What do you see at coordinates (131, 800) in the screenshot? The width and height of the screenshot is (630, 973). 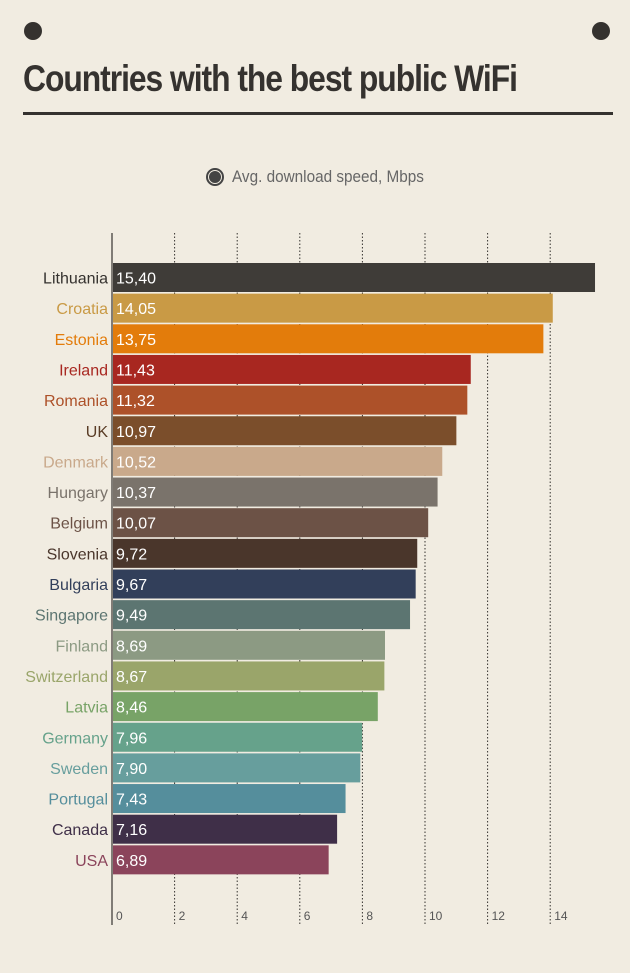 I see `bar-value-label: 7,43` at bounding box center [131, 800].